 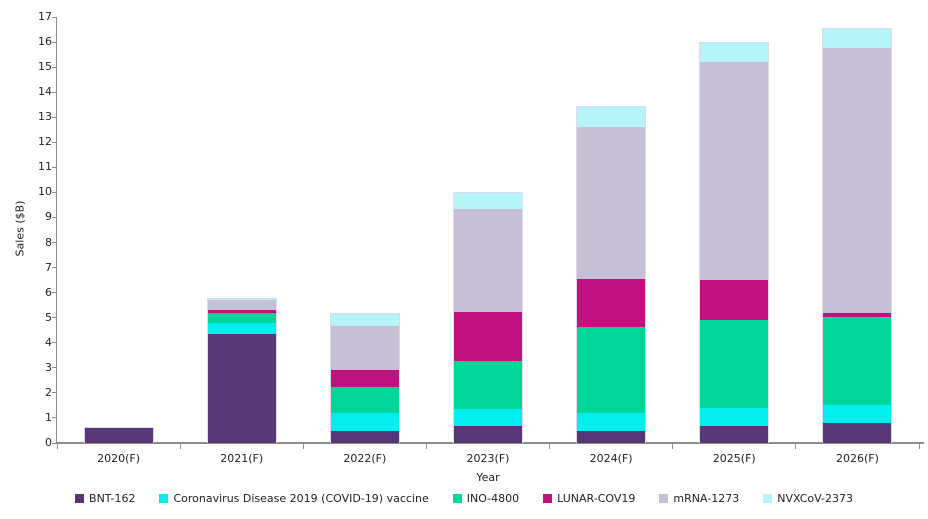 What do you see at coordinates (45, 142) in the screenshot?
I see `y-tick-label: 12` at bounding box center [45, 142].